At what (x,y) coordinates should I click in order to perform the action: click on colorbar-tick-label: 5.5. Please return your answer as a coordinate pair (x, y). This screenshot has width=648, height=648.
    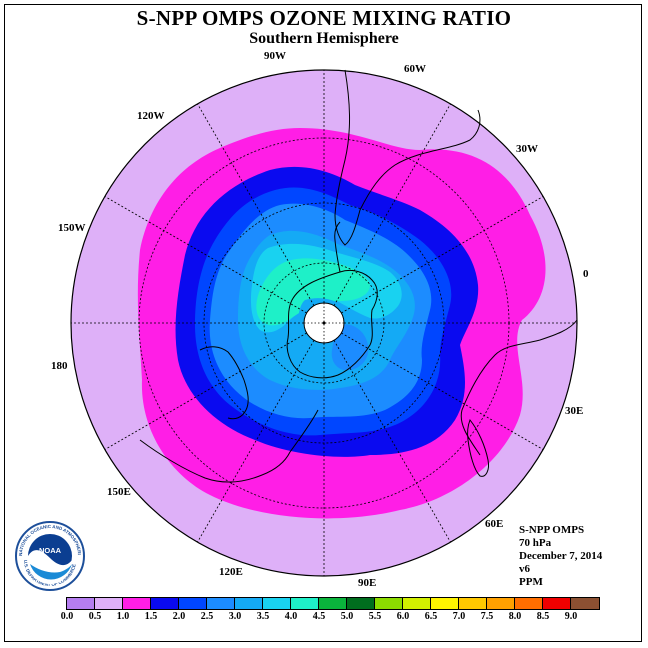
    Looking at the image, I should click on (375, 616).